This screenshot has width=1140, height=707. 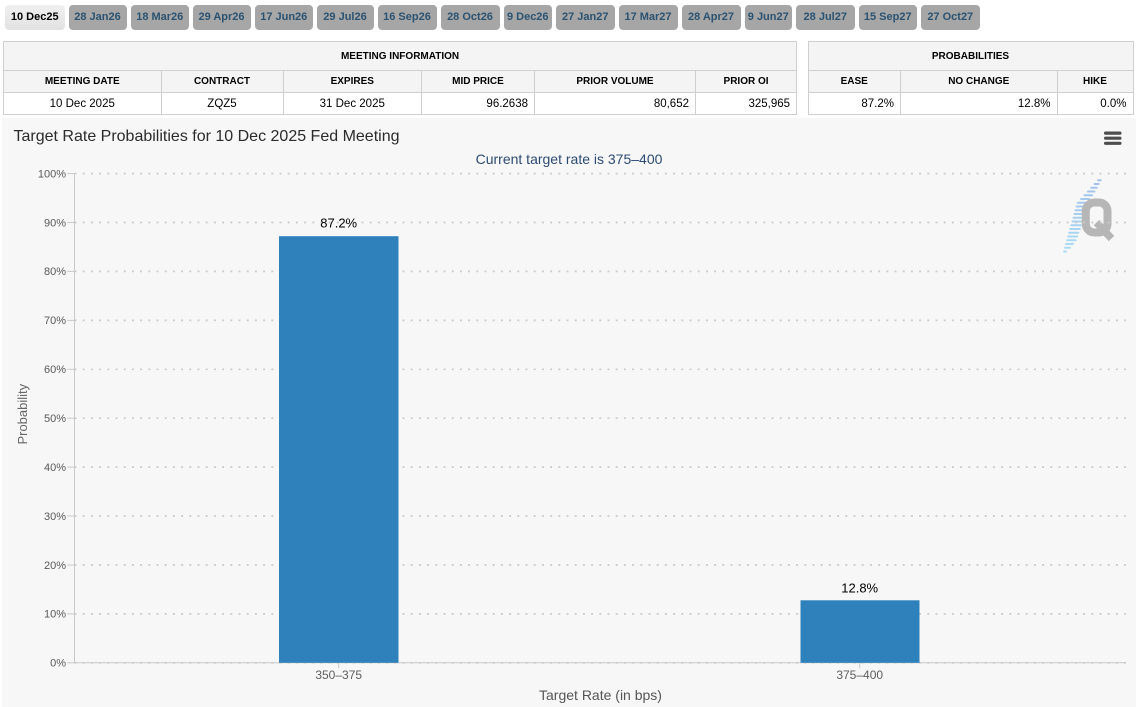 I want to click on svg-text: 60%, so click(x=55, y=370).